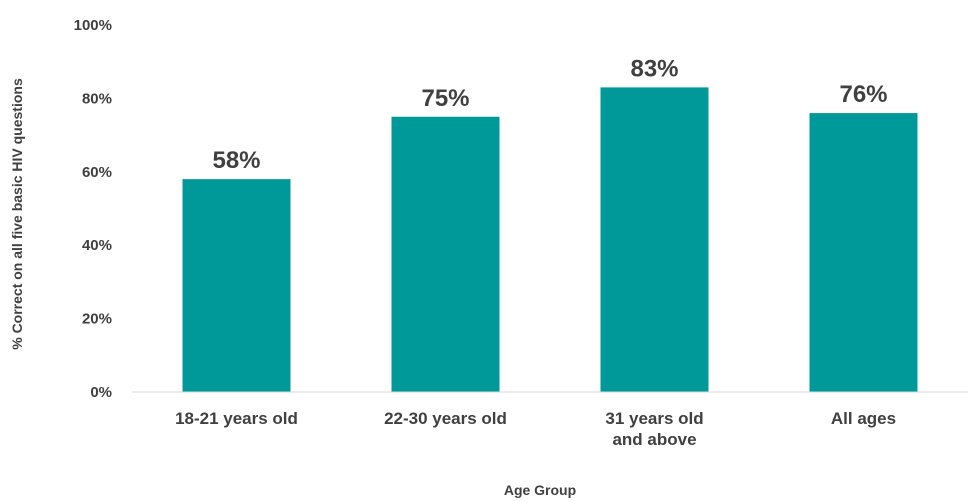 This screenshot has height=502, width=976. I want to click on x-tick-label: 22-30 years old, so click(445, 418).